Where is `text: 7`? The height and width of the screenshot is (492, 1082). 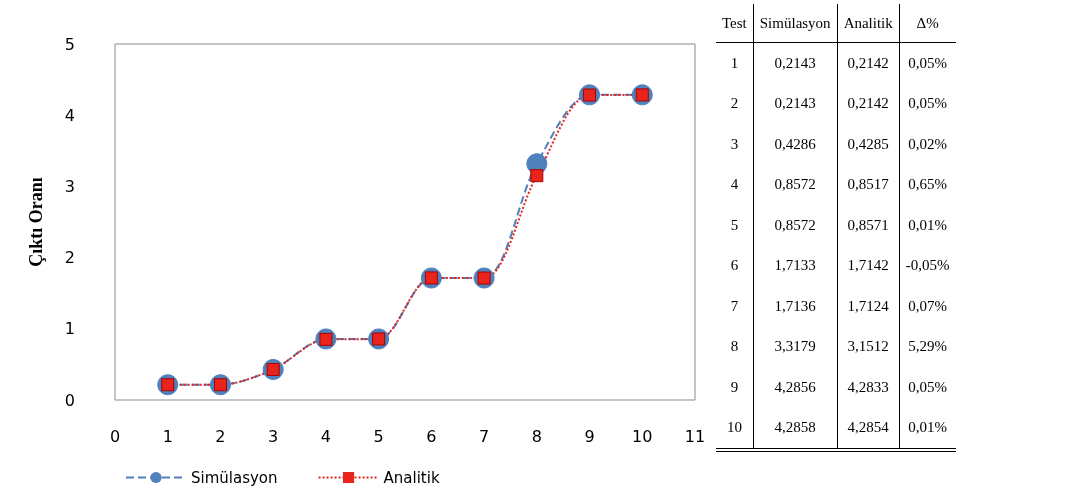
text: 7 is located at coordinates (734, 306).